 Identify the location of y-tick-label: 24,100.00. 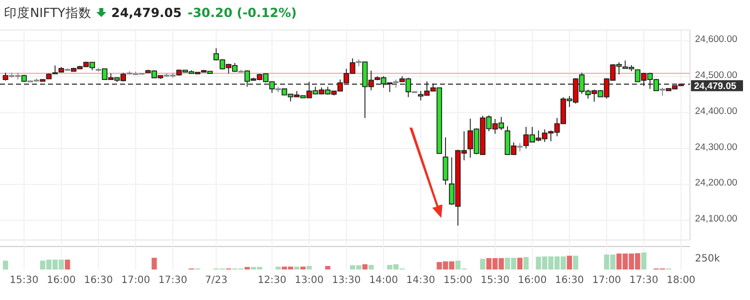
(716, 219).